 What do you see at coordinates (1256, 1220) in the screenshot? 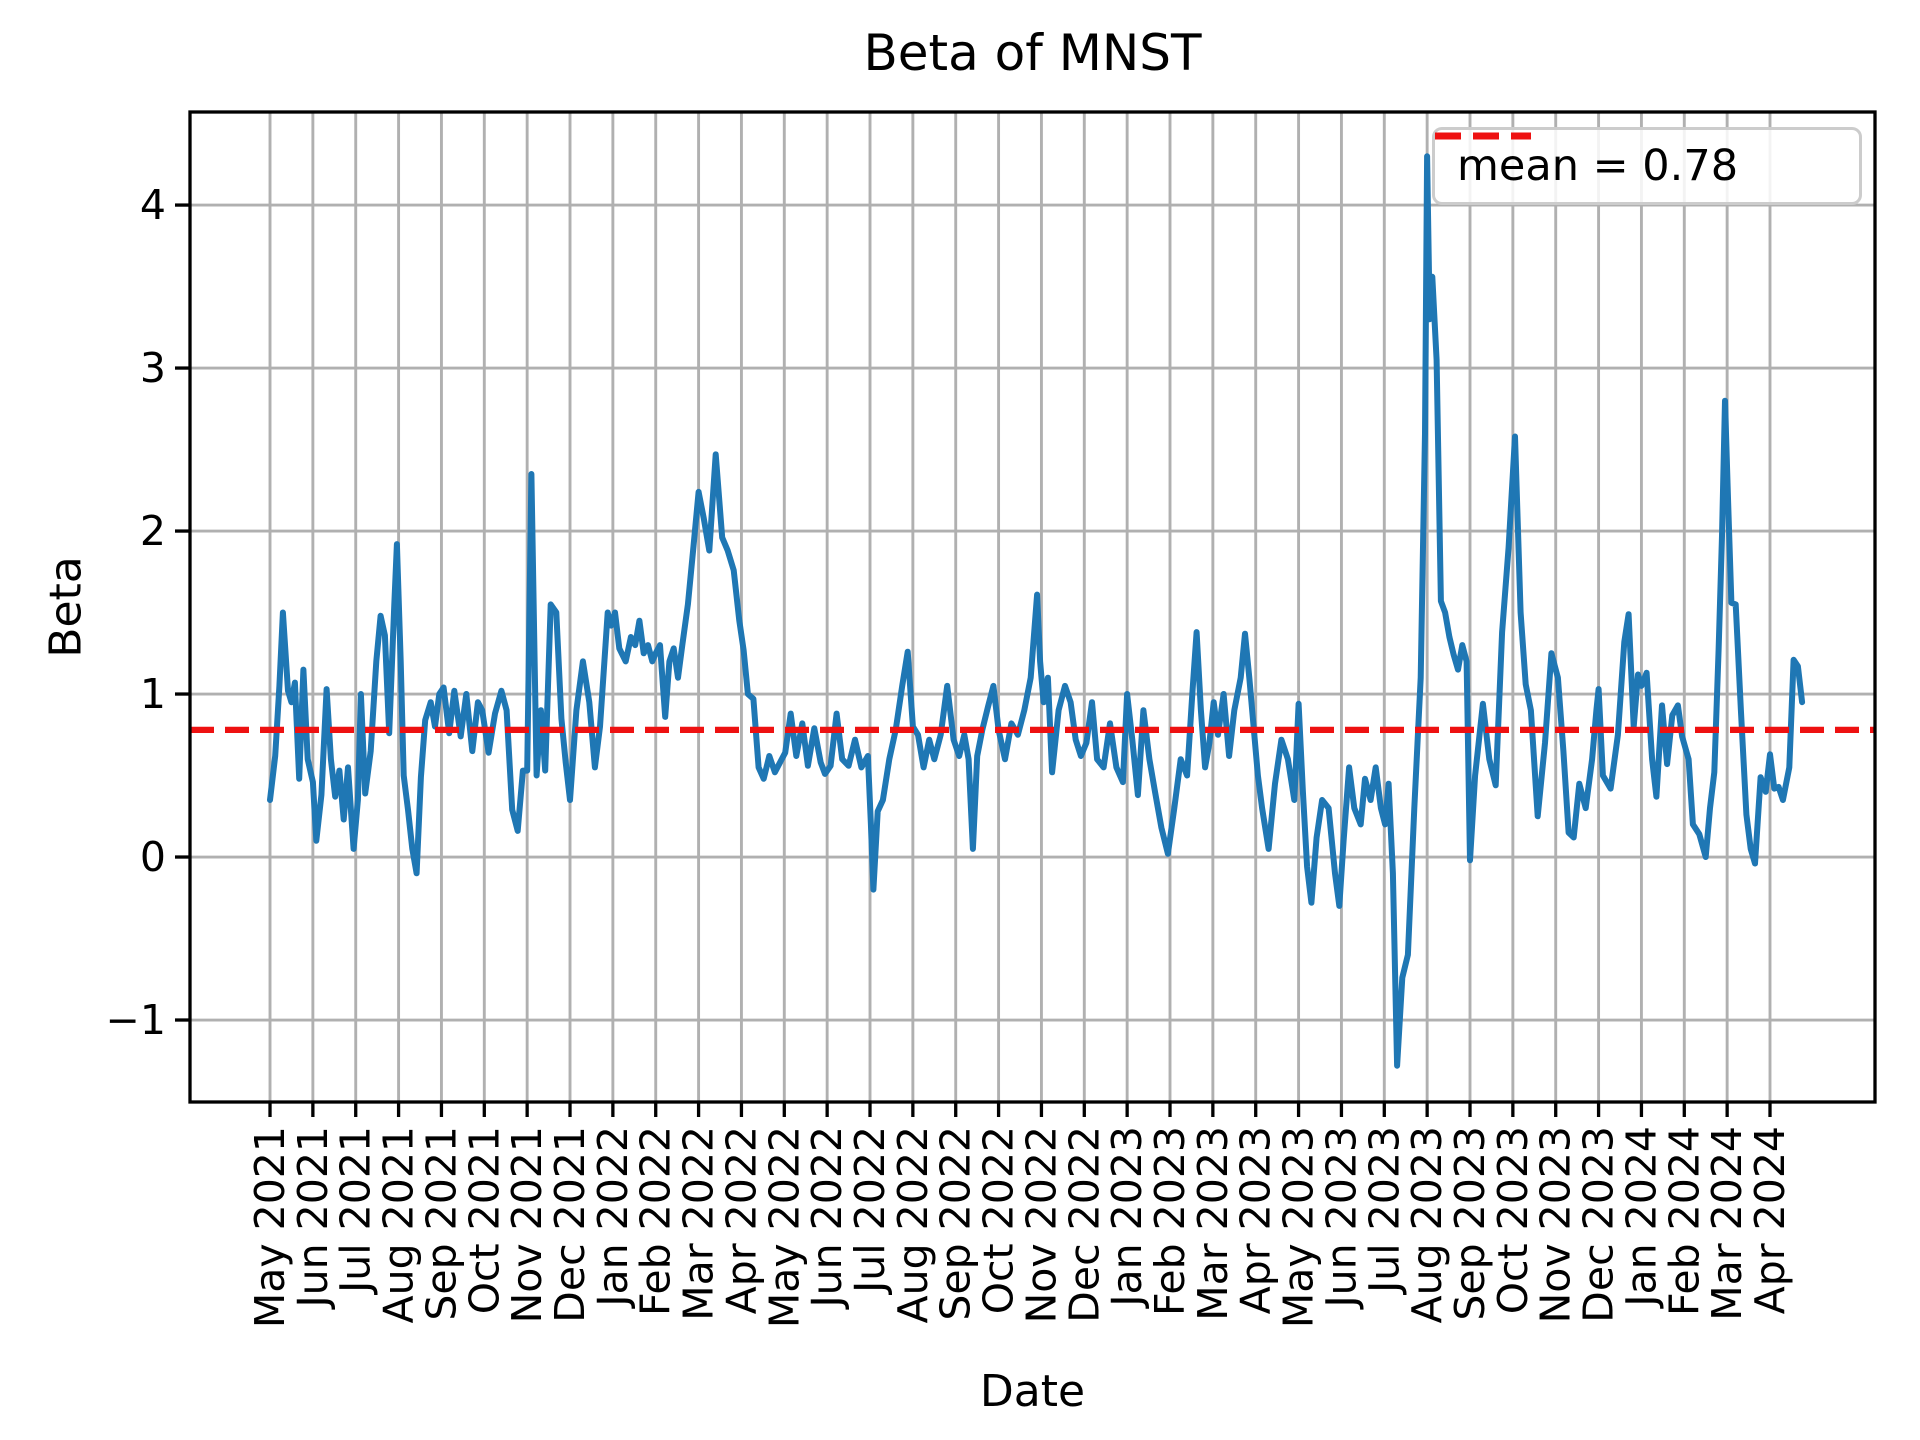
I see `x-tick-label: Apr 2023` at bounding box center [1256, 1220].